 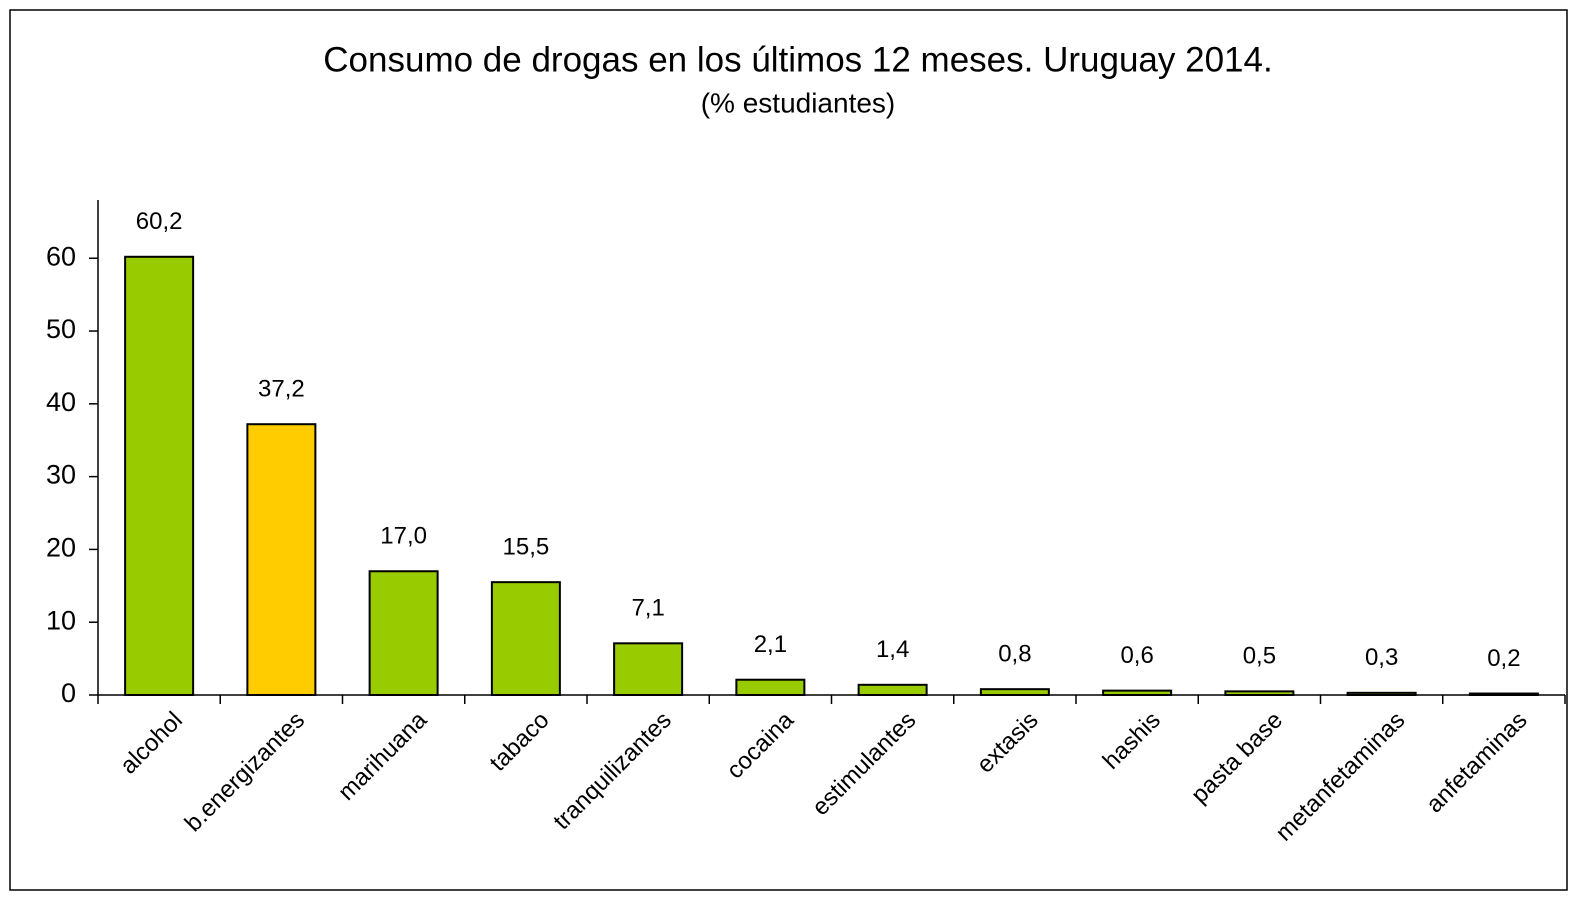 I want to click on data-label: 2,1, so click(x=770, y=644).